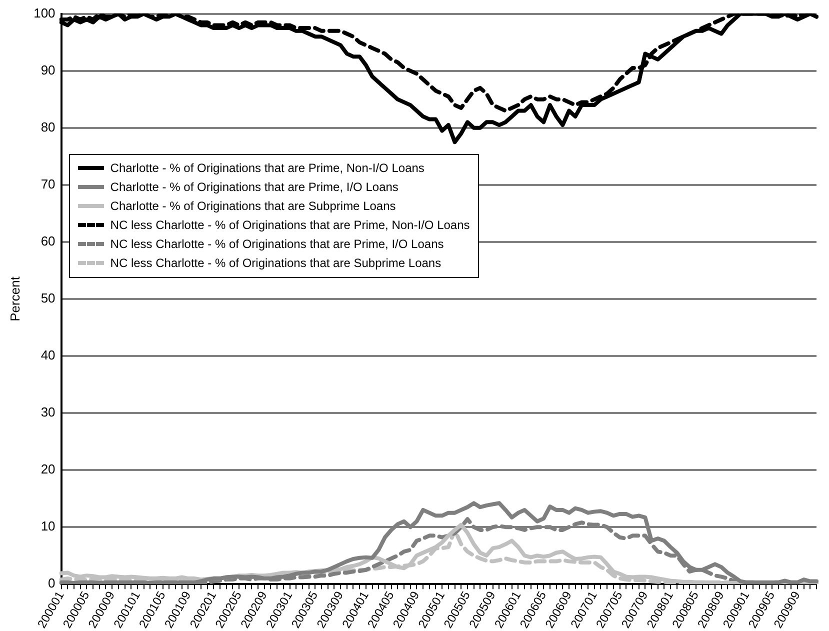 The image size is (829, 631). I want to click on legend-label: Charlotte - % of Originations that are Prime, I/O Loans, so click(254, 187).